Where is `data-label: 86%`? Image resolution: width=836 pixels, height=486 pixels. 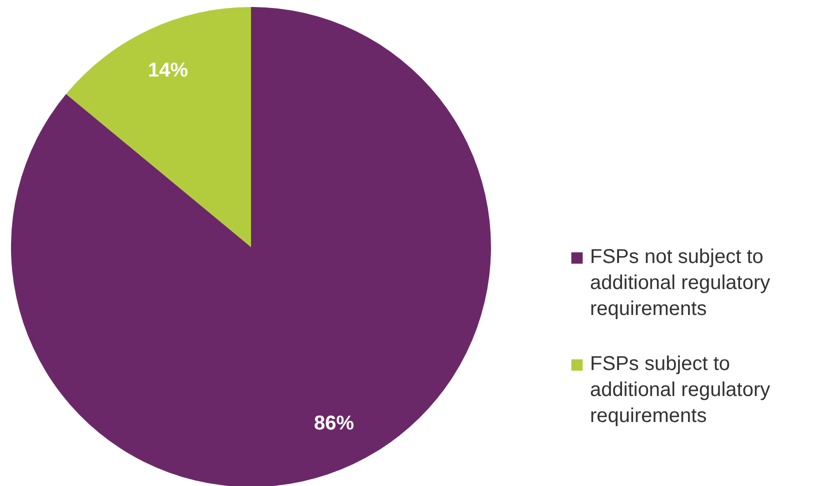 data-label: 86% is located at coordinates (334, 423).